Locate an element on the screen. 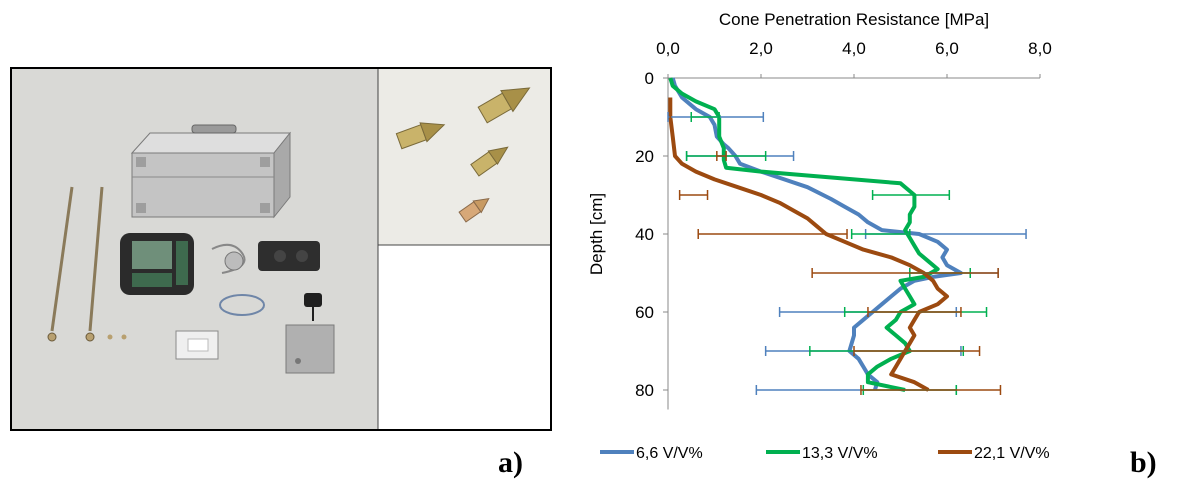 Image resolution: width=1197 pixels, height=479 pixels. penetrometer-rod-icon is located at coordinates (87, 264).